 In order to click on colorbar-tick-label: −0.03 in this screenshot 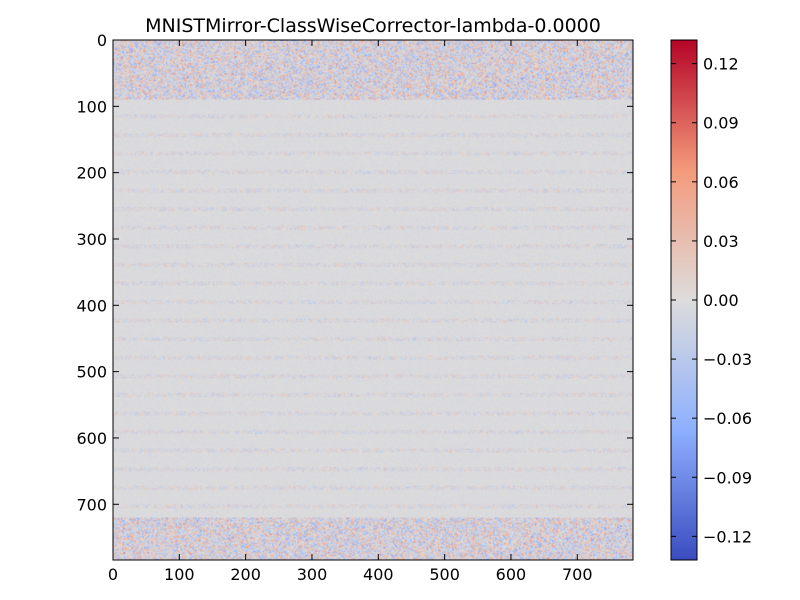, I will do `click(727, 359)`.